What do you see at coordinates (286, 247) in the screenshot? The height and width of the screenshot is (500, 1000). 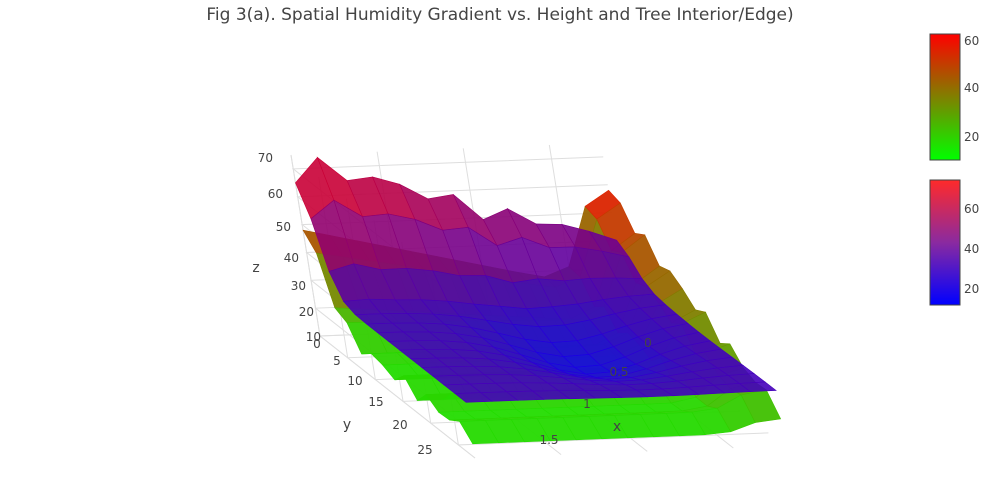 I see `z-axis: 70 60 50 40 30 20 10 z` at bounding box center [286, 247].